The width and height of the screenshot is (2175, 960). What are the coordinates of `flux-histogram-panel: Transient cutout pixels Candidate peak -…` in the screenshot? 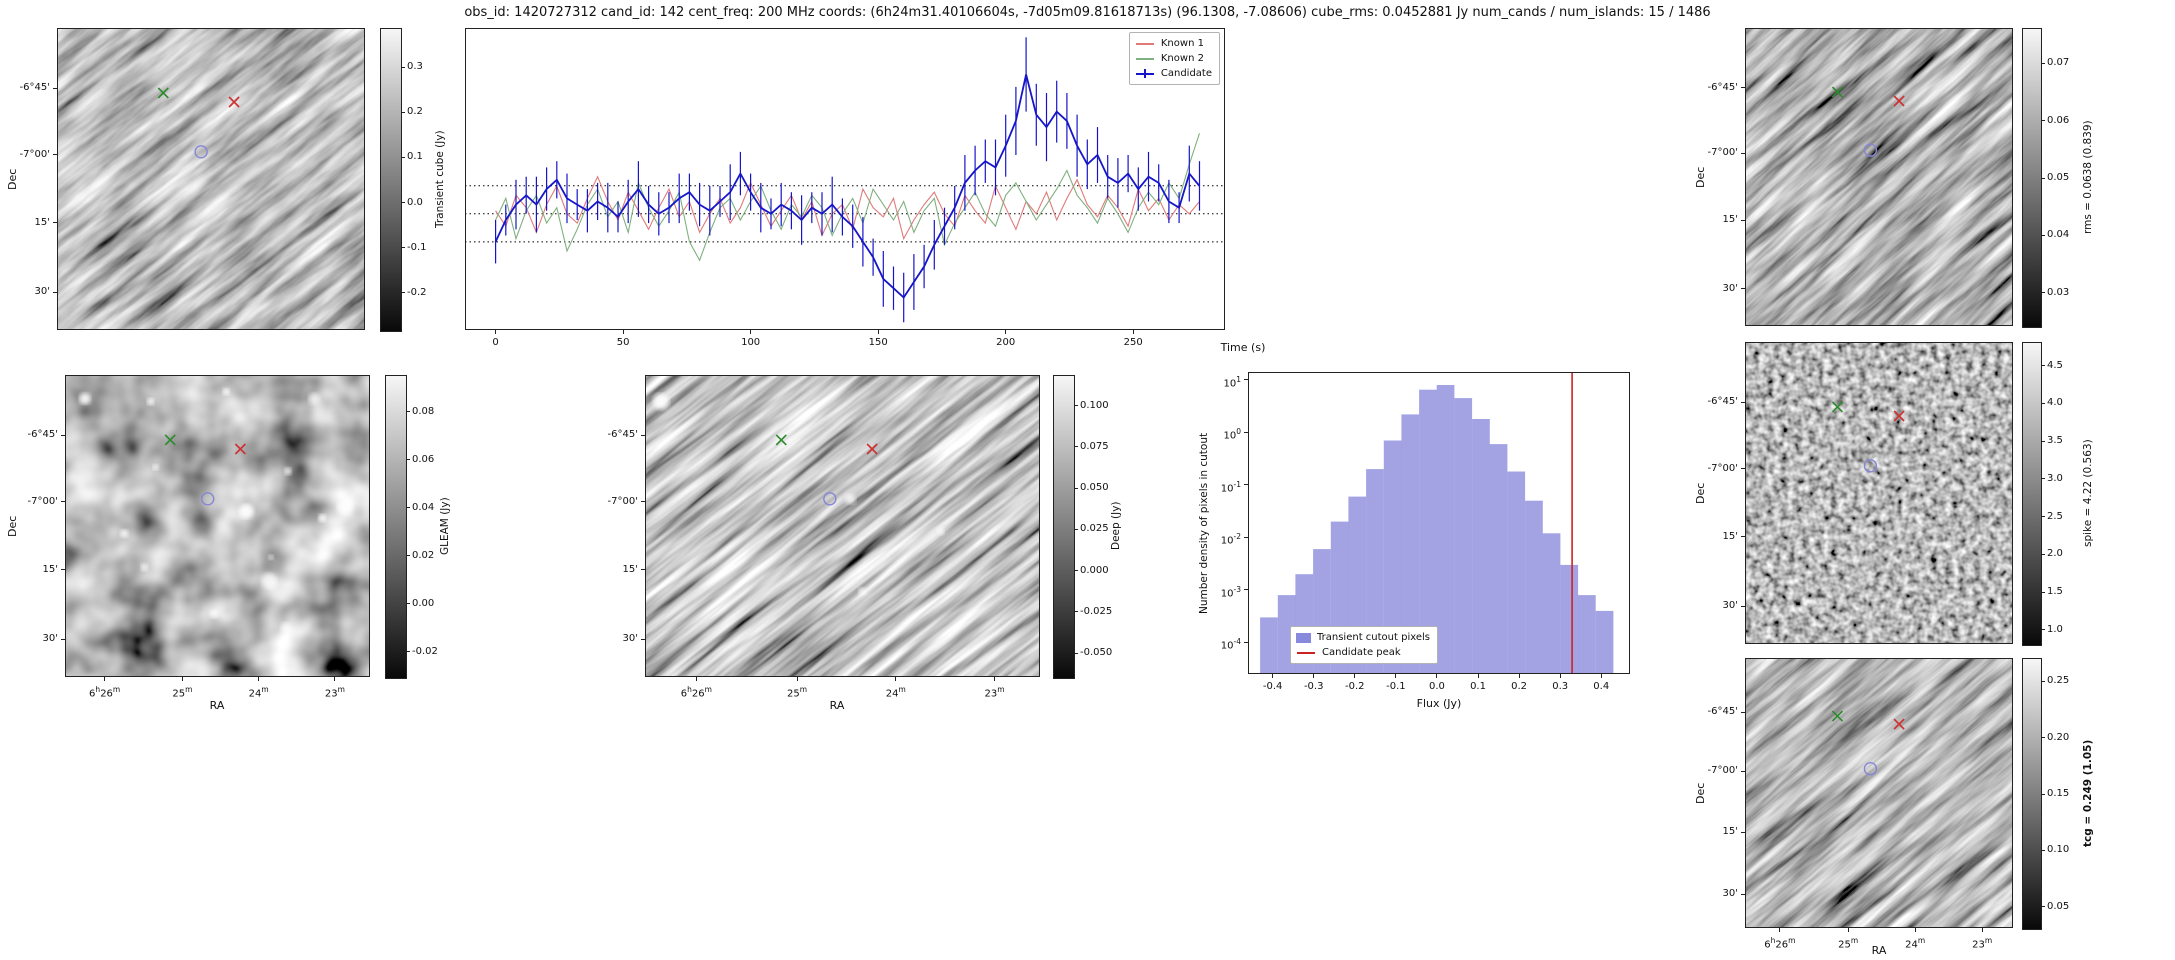 It's located at (1425, 532).